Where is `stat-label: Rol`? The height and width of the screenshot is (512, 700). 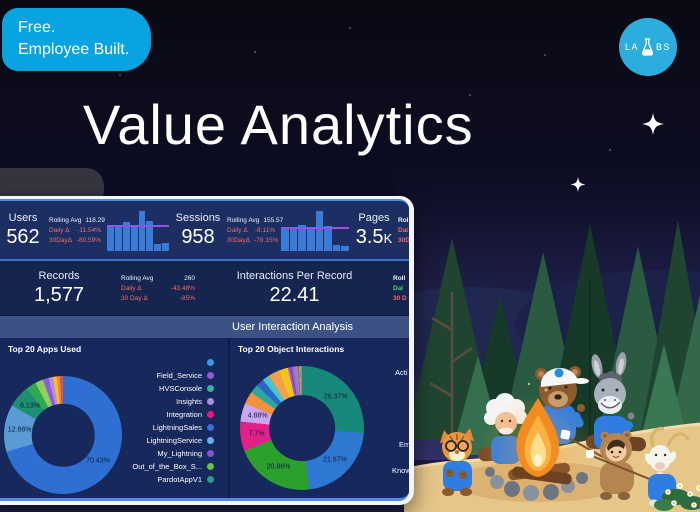
stat-label: Rol is located at coordinates (403, 220).